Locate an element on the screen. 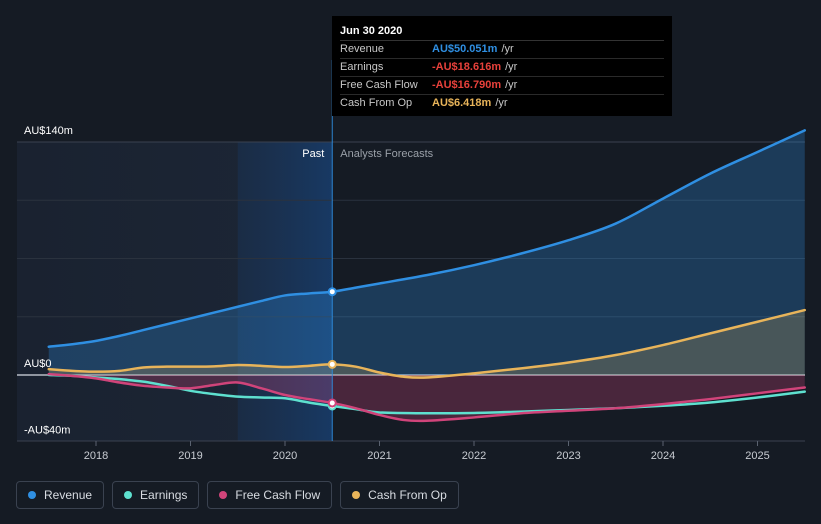 Image resolution: width=821 pixels, height=524 pixels. legend-label: Revenue is located at coordinates (68, 495).